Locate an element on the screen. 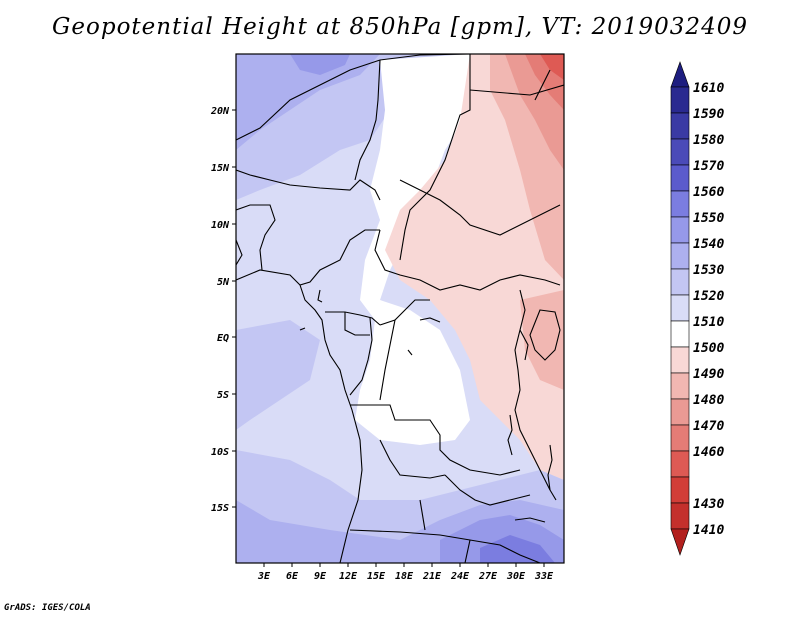 The image size is (800, 618). lat-label: 10N is located at coordinates (220, 225).